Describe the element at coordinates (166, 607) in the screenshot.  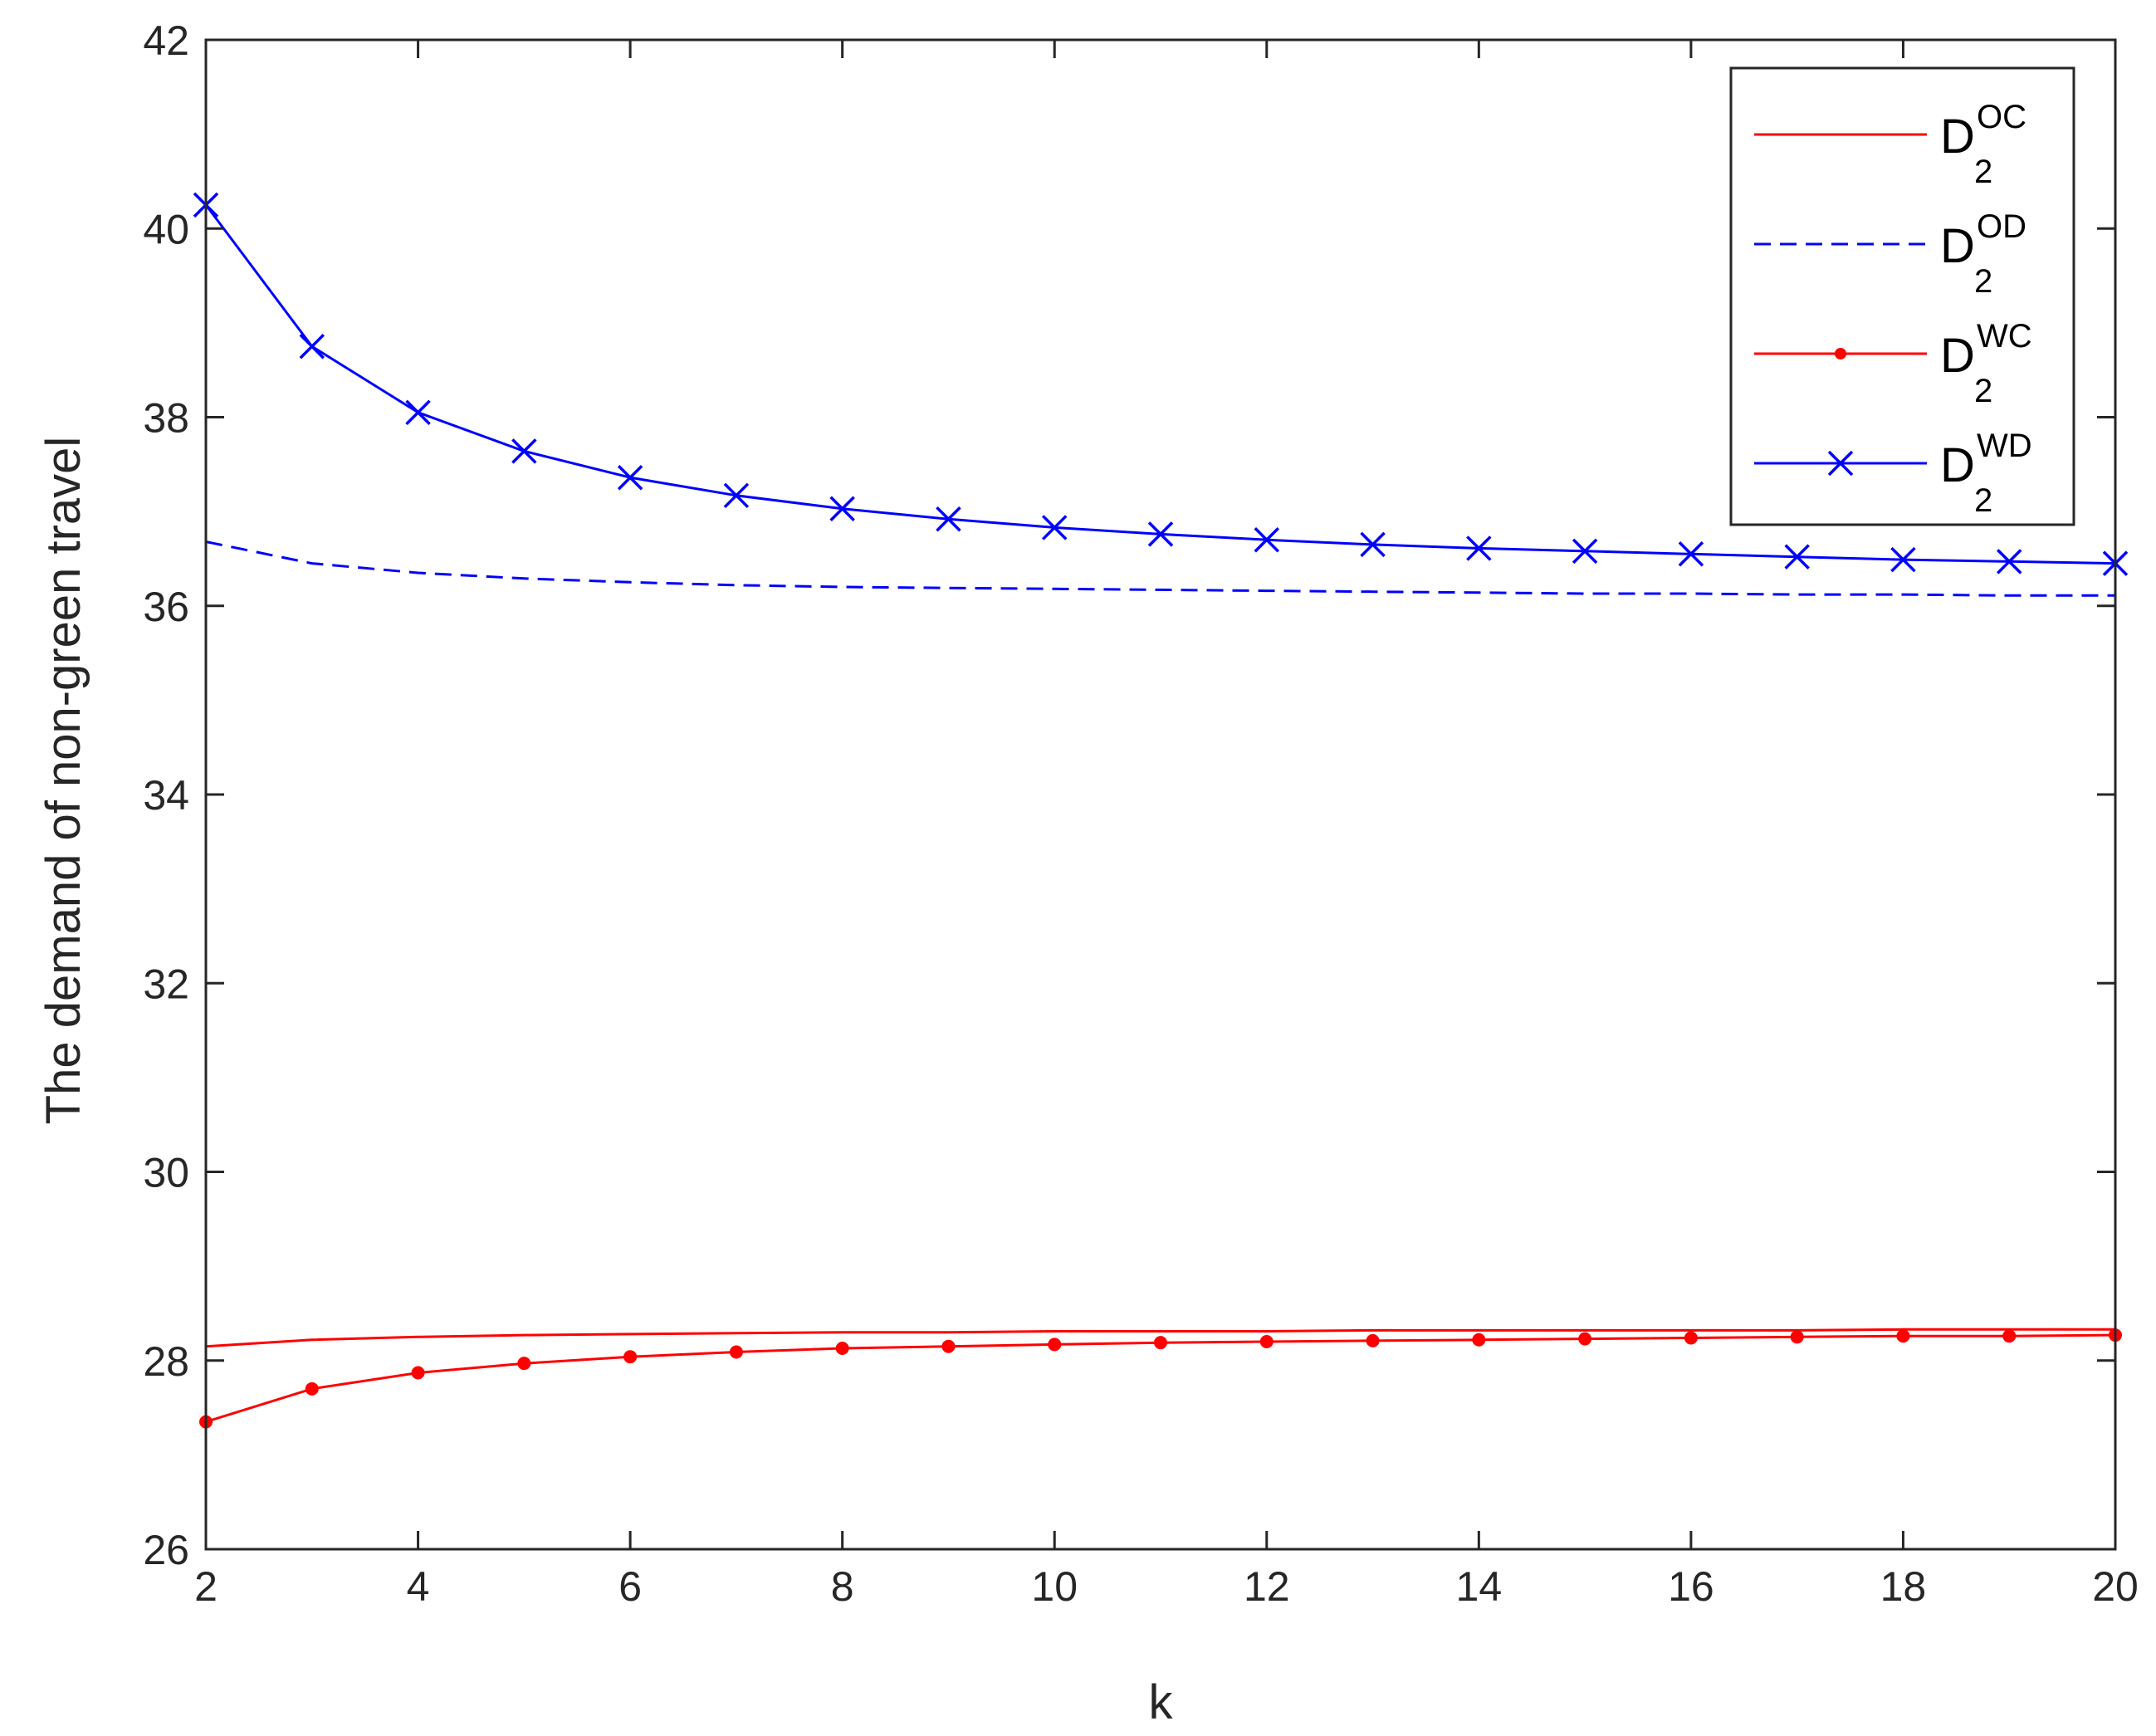
I see `y-tick-label: 36` at that location.